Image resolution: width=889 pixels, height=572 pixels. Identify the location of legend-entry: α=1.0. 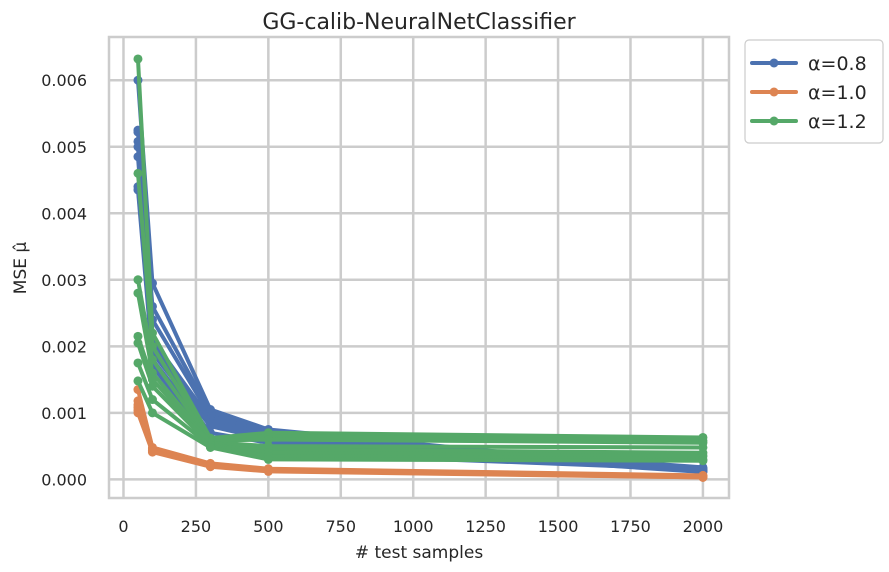
(808, 93).